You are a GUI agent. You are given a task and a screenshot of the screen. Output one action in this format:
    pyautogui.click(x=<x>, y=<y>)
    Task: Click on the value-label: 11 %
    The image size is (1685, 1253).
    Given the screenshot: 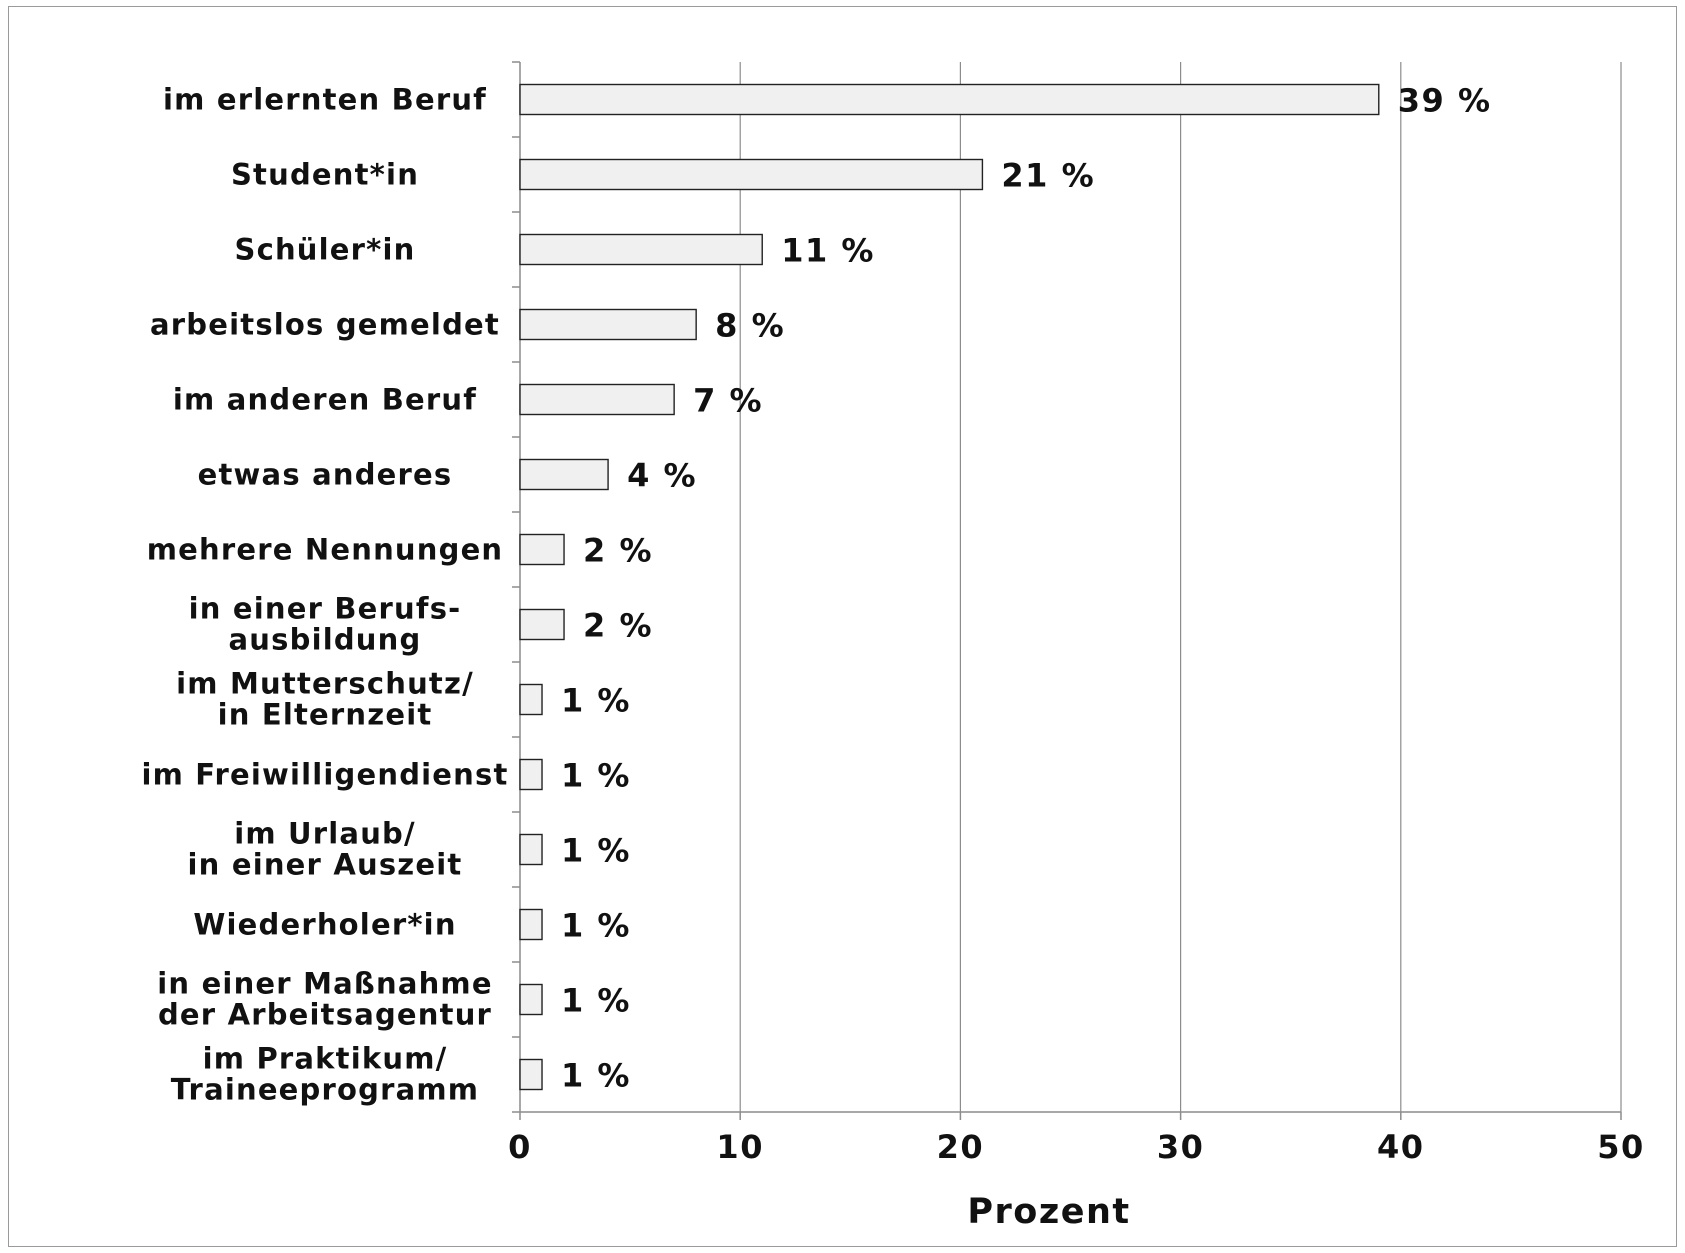 What is the action you would take?
    pyautogui.click(x=828, y=251)
    